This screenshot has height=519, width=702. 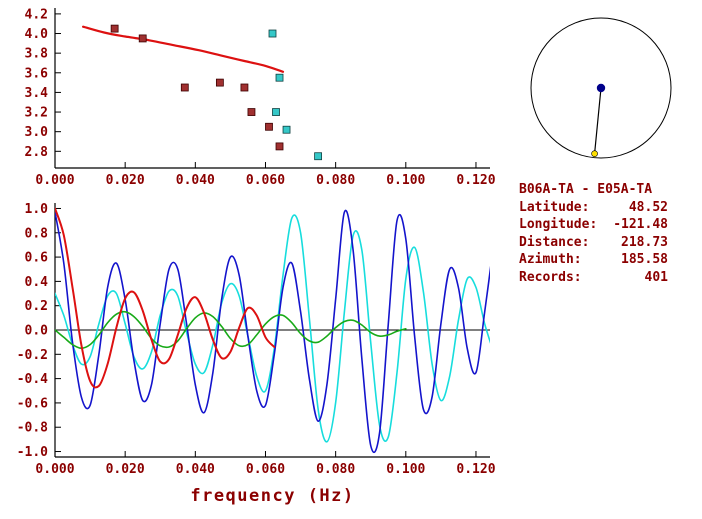 What do you see at coordinates (37, 209) in the screenshot?
I see `svg-text: 1.0` at bounding box center [37, 209].